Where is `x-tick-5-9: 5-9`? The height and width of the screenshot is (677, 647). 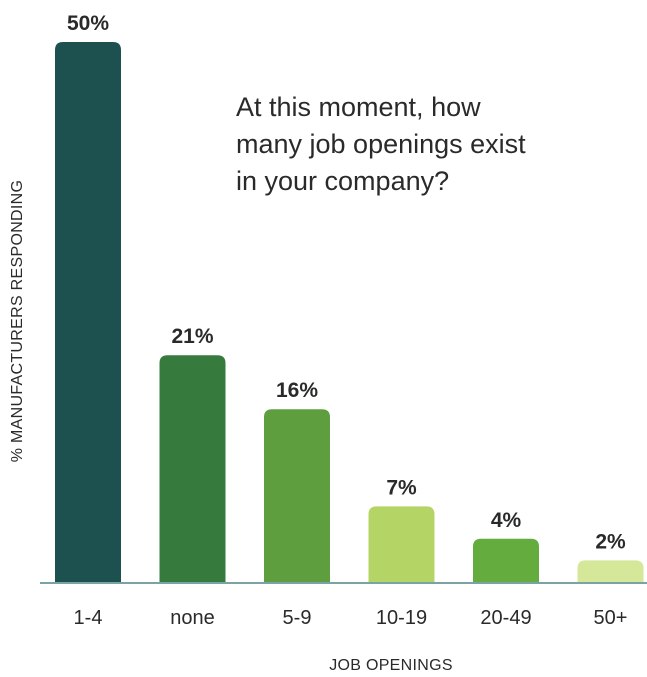
x-tick-5-9: 5-9 is located at coordinates (297, 618).